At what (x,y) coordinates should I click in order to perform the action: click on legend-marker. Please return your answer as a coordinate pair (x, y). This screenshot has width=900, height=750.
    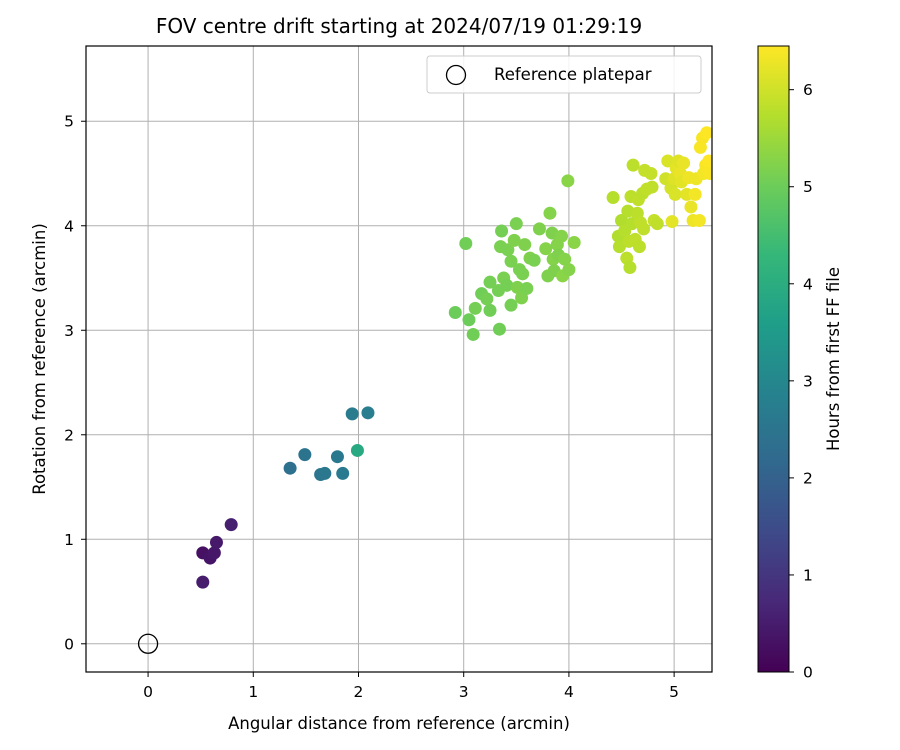
    Looking at the image, I should click on (456, 75).